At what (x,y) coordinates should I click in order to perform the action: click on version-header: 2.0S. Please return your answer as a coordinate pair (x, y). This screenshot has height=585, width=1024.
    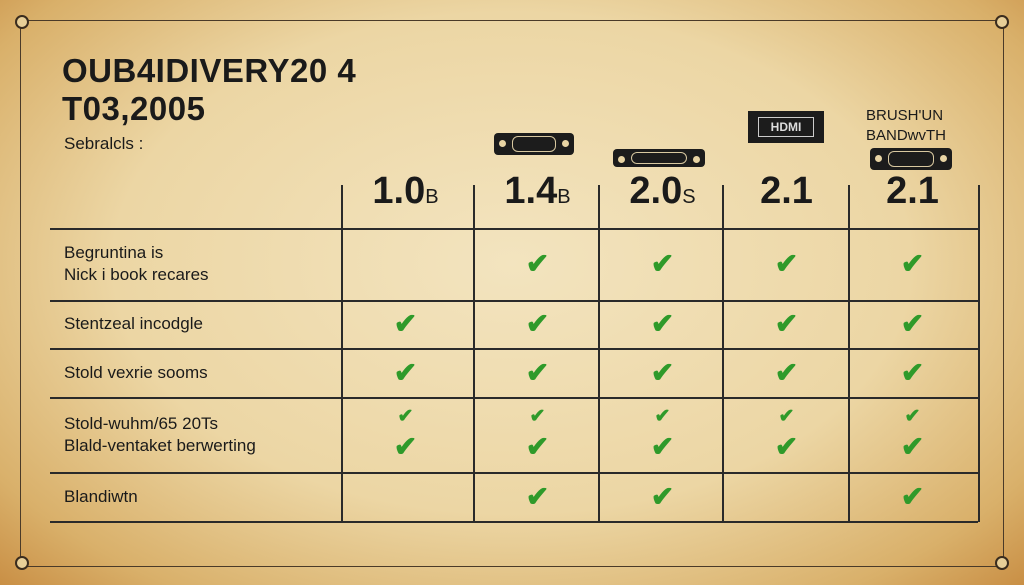
    Looking at the image, I should click on (662, 191).